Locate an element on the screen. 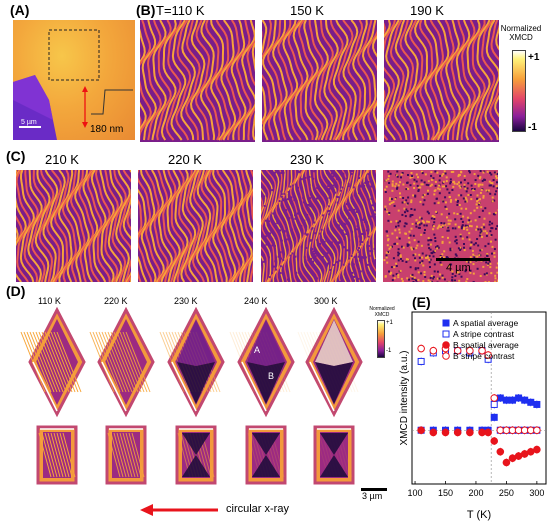  x-tick-label: 250 is located at coordinates (506, 493).